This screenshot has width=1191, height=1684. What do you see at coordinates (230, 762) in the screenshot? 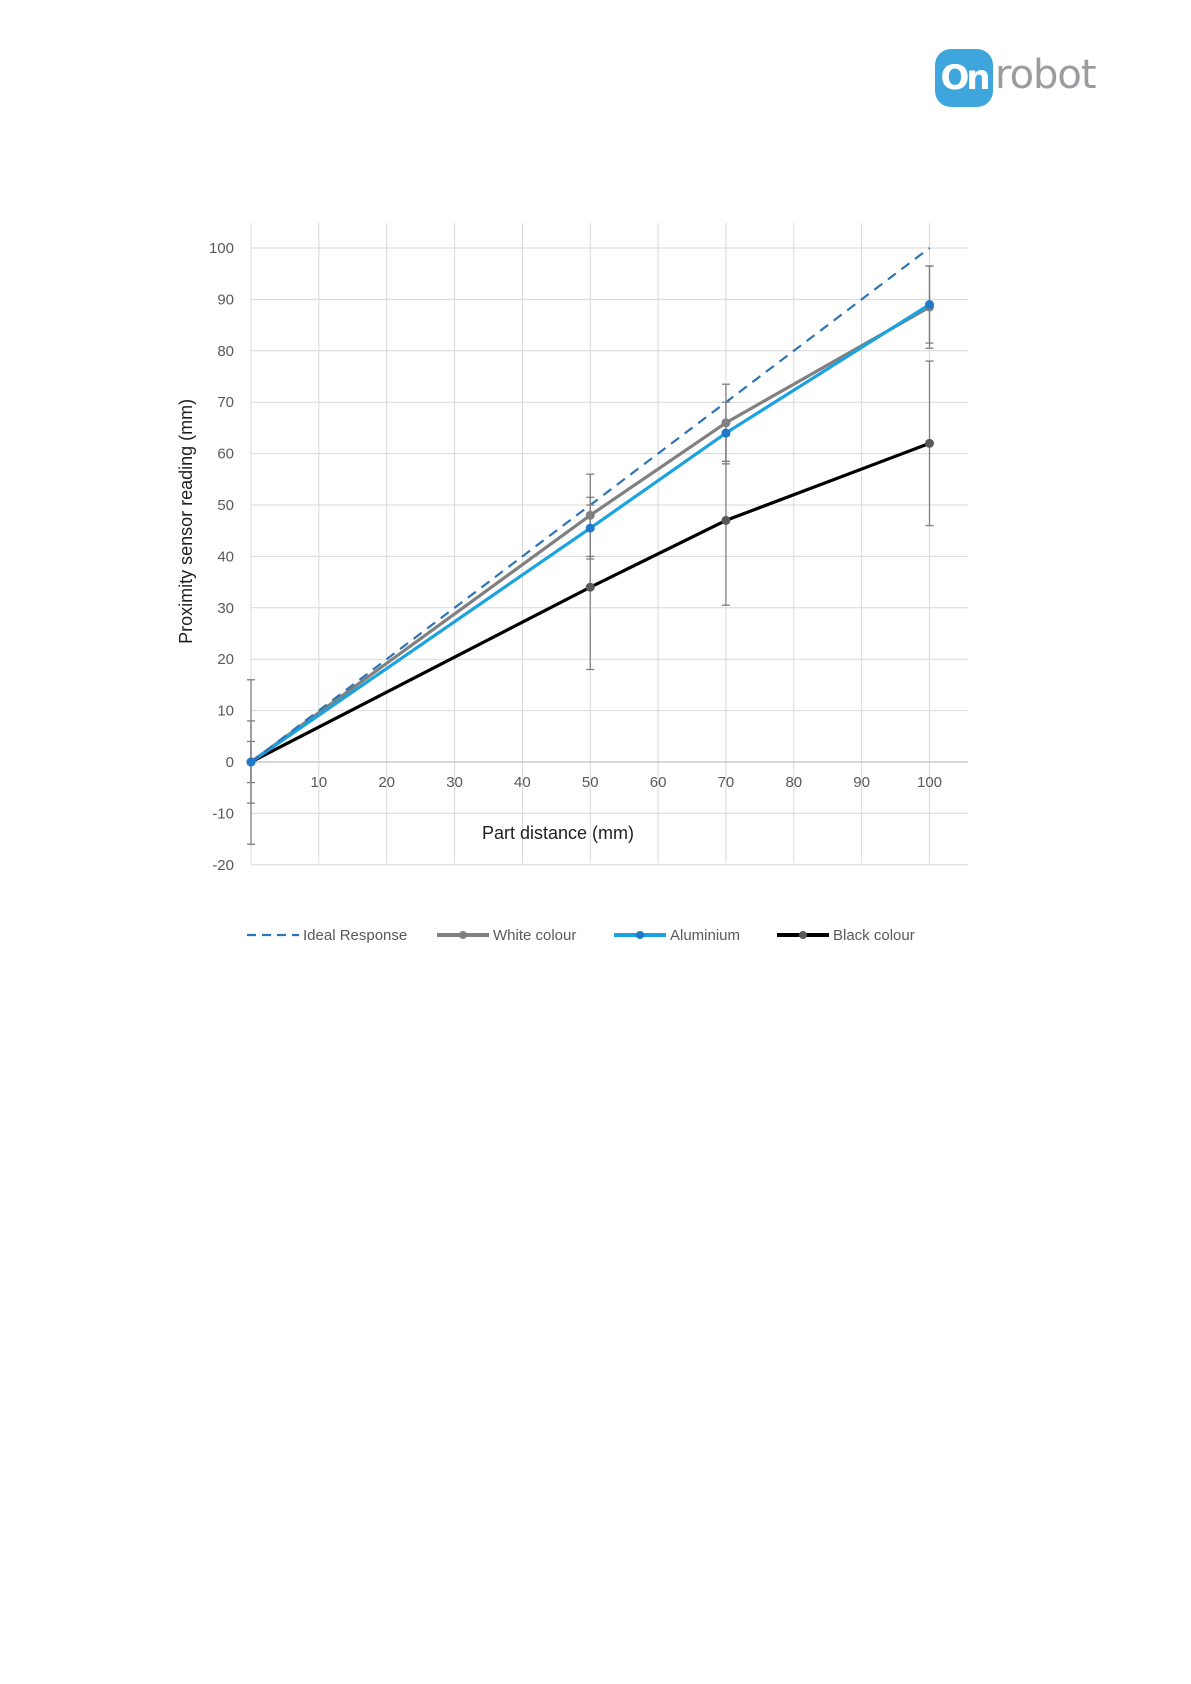
I see `y-tick-label: 0` at bounding box center [230, 762].